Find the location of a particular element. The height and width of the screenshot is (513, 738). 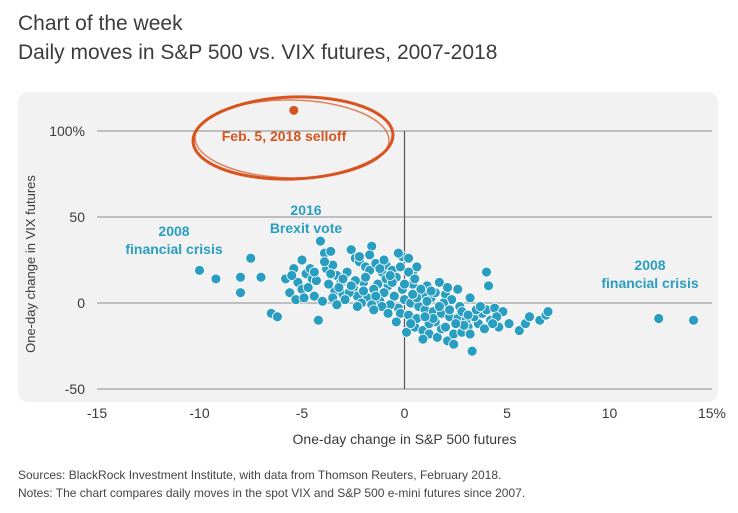

selloff-highlight-ellipse-stroke is located at coordinates (292, 139).